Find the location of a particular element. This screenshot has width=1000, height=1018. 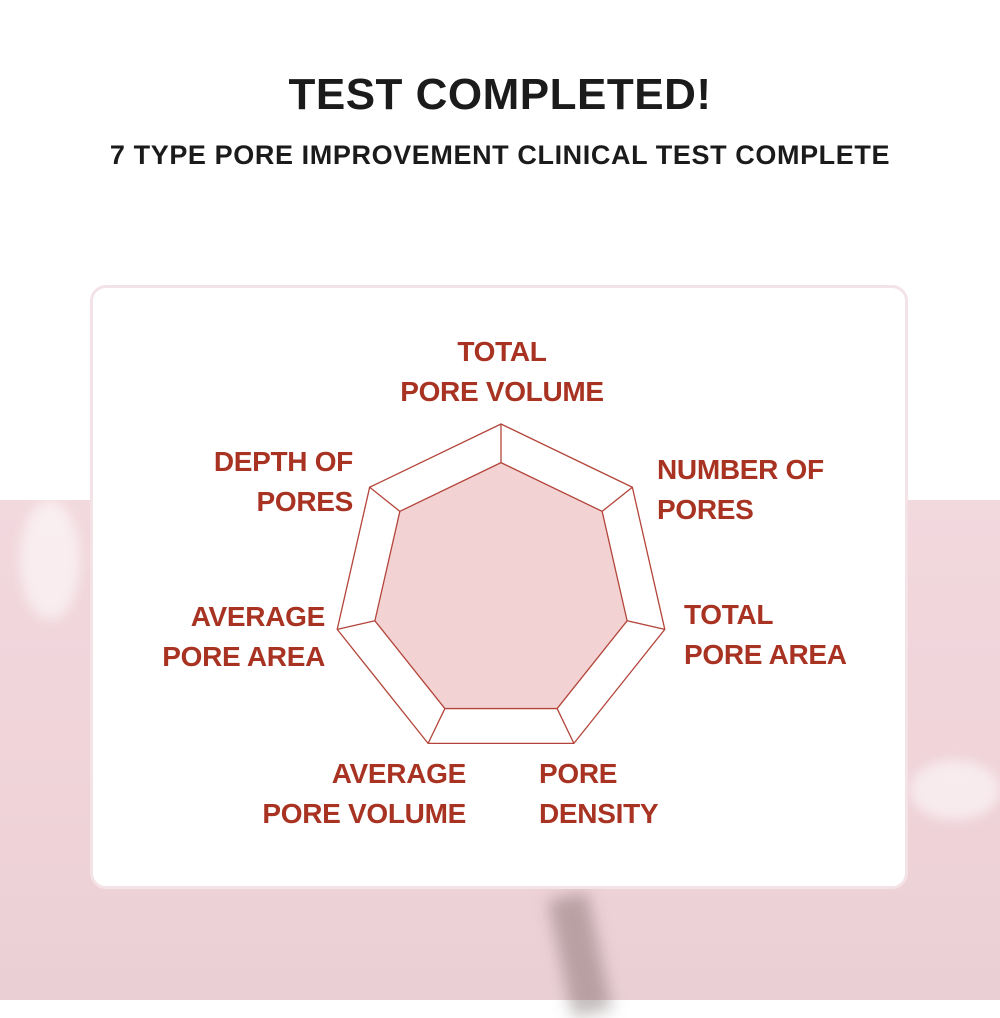

axis-label-total-pore-volume: TOTALPORE VOLUME is located at coordinates (502, 372).